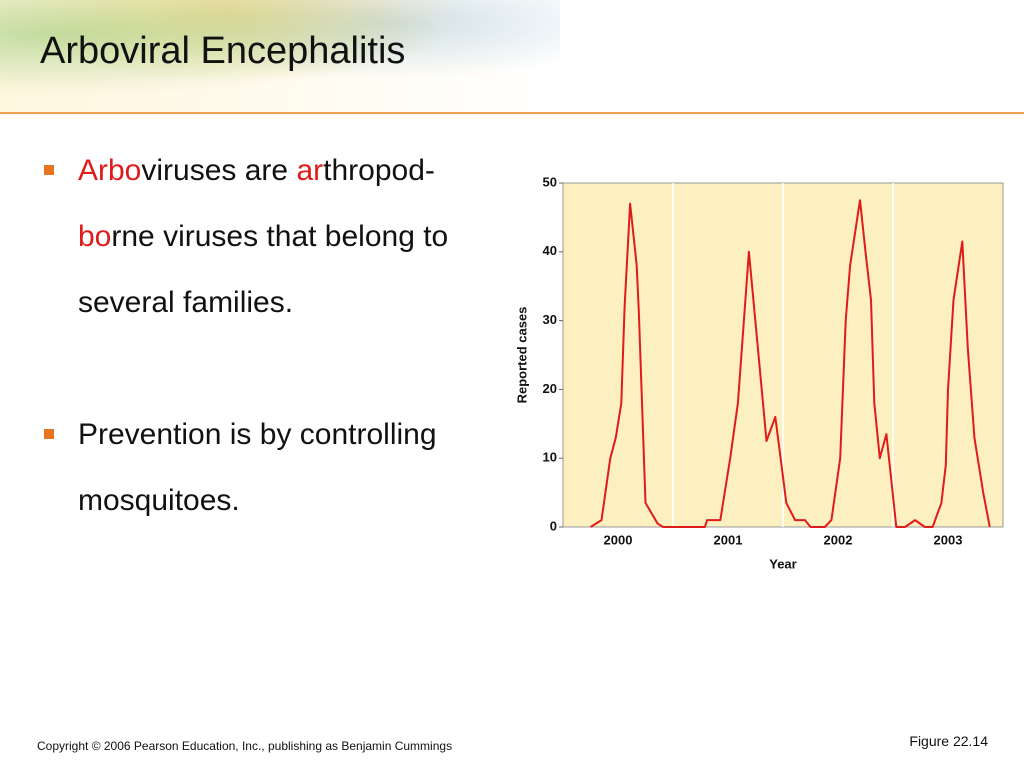  Describe the element at coordinates (379, 170) in the screenshot. I see `text: thropod-` at that location.